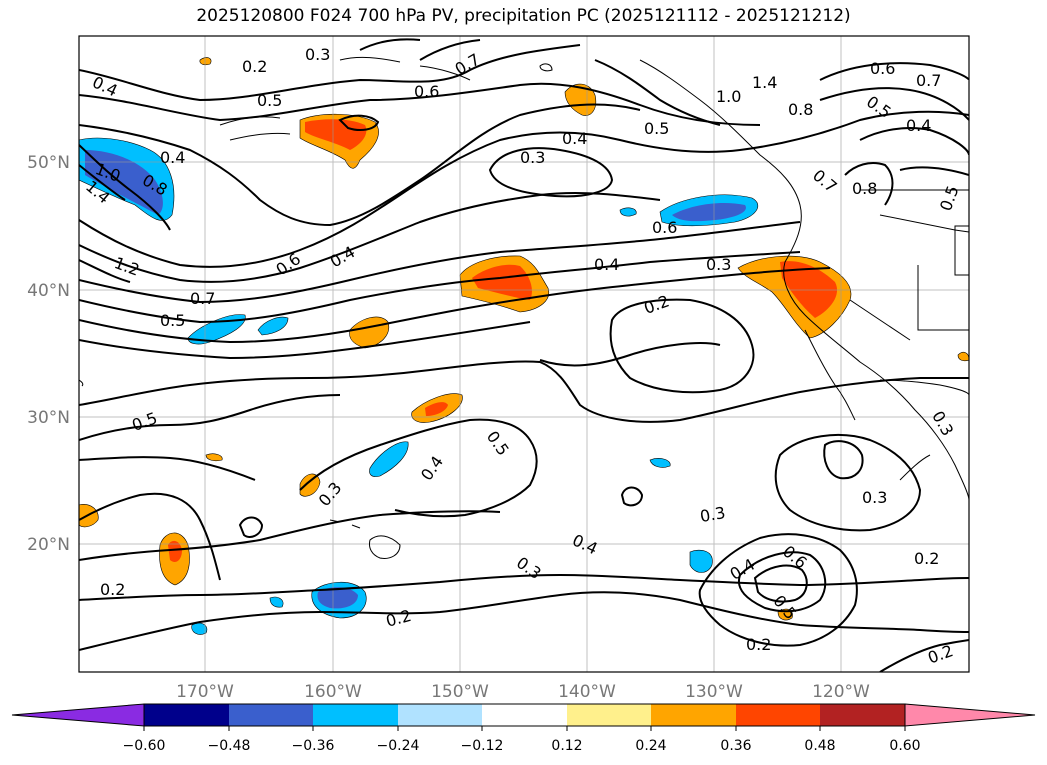  I want to click on colorbar-tick: 0.12, so click(566, 746).